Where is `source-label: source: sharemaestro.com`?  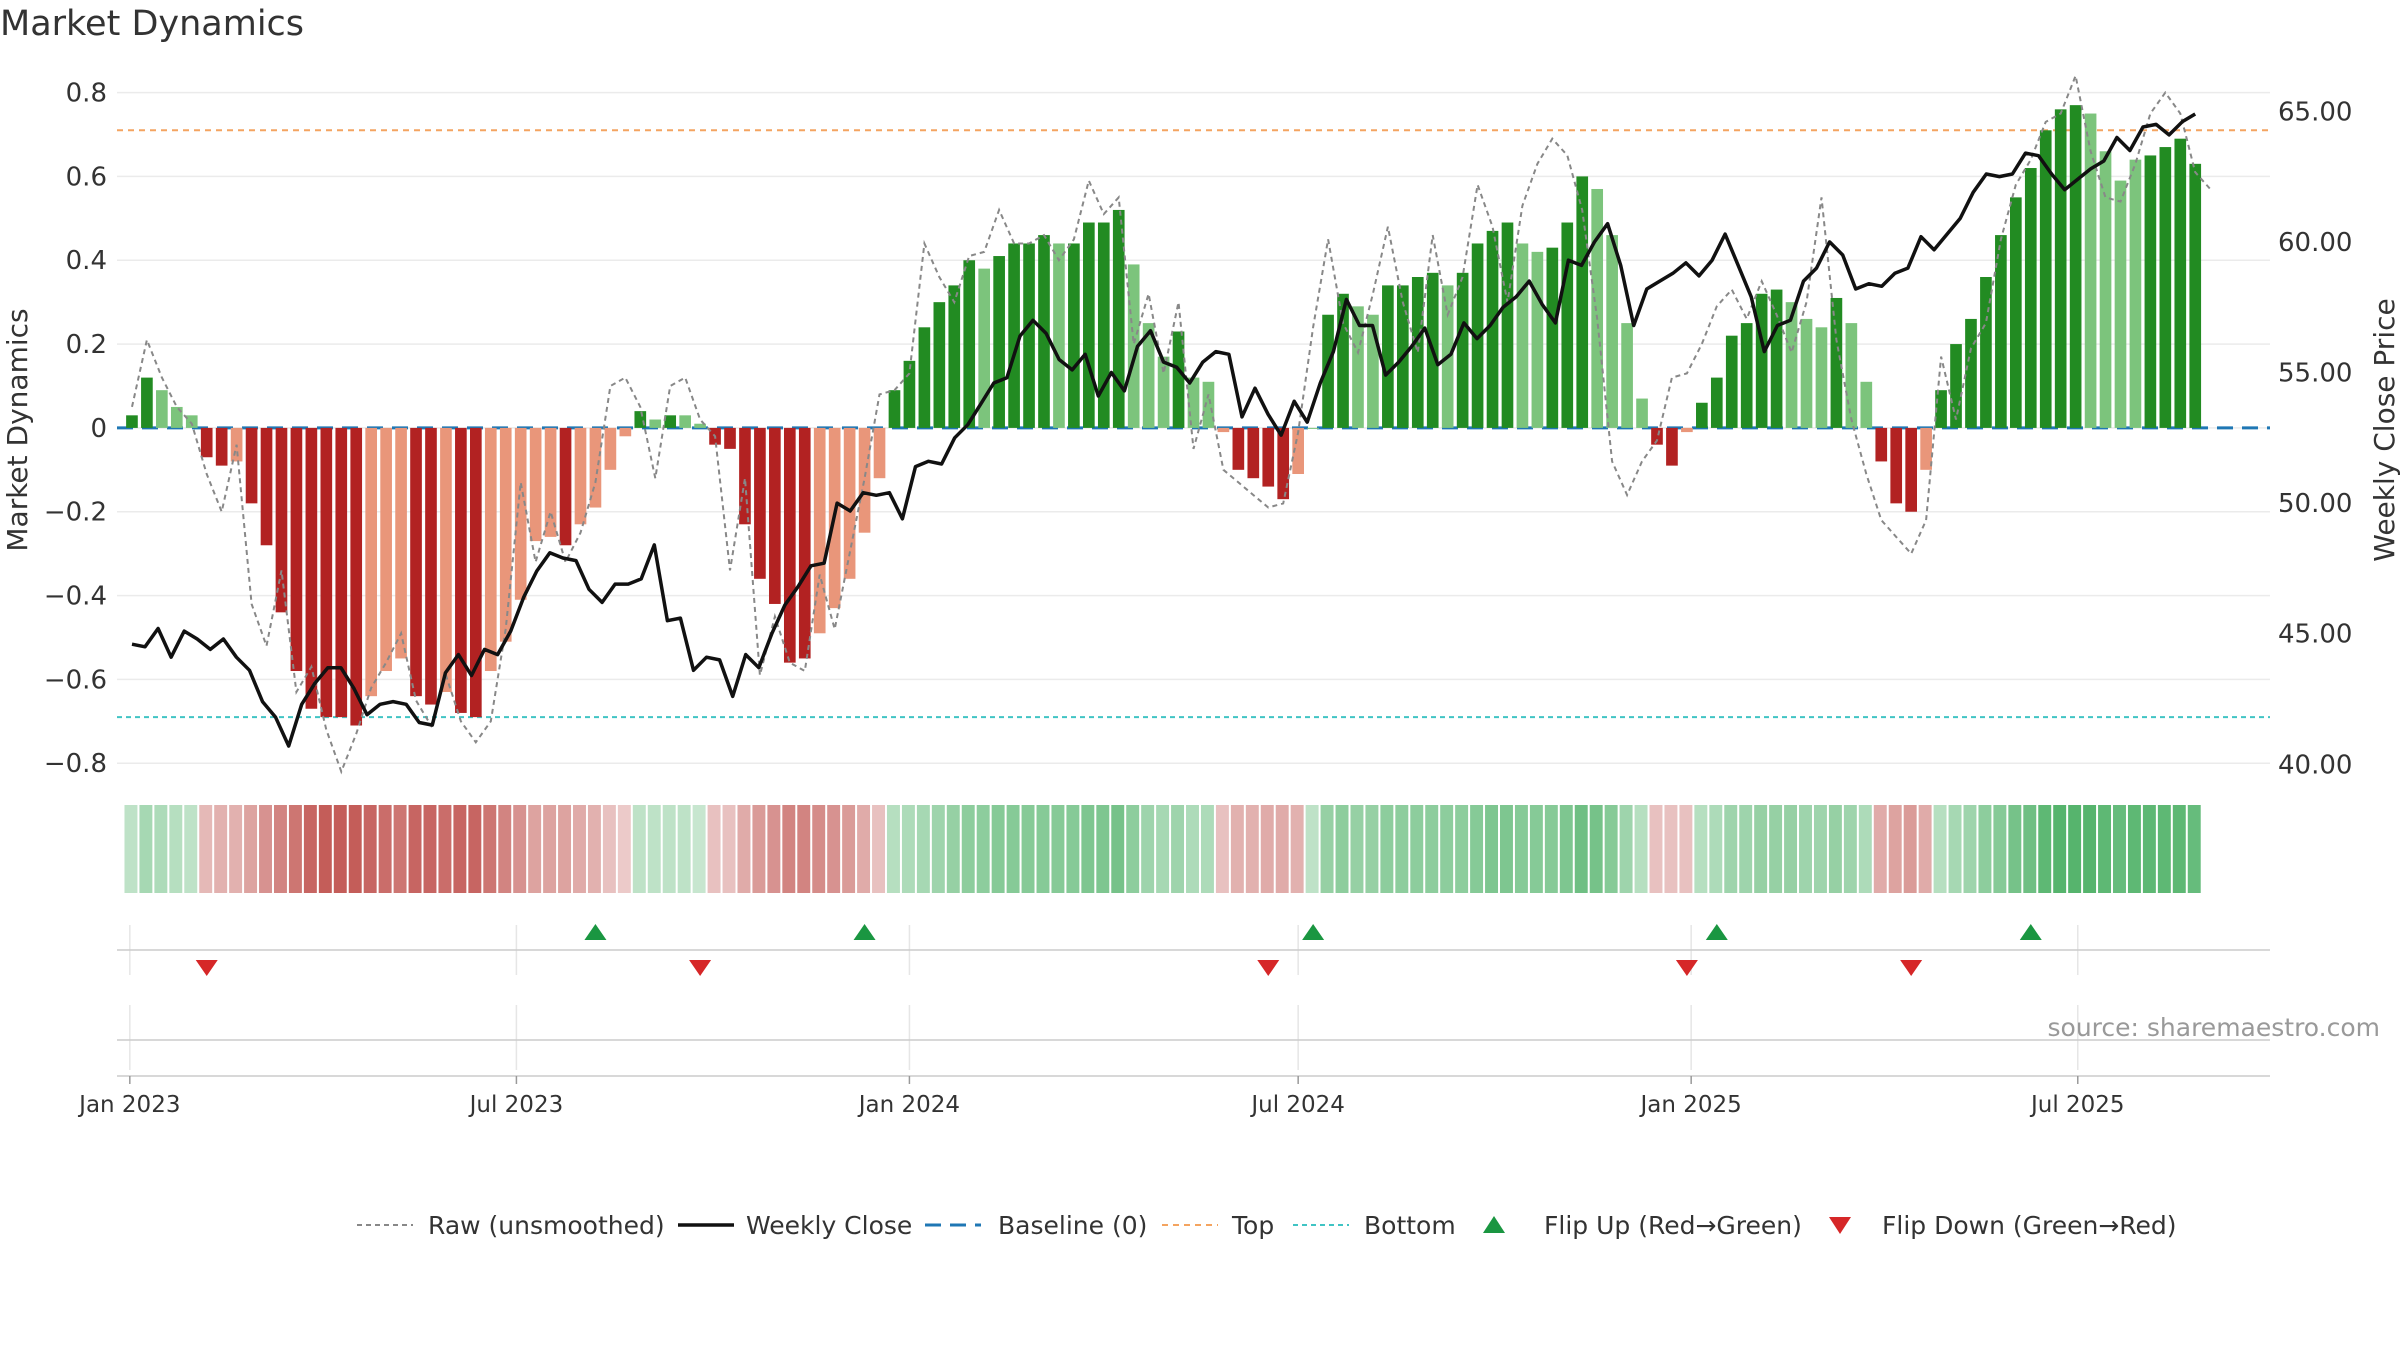
source-label: source: sharemaestro.com is located at coordinates (2214, 1027).